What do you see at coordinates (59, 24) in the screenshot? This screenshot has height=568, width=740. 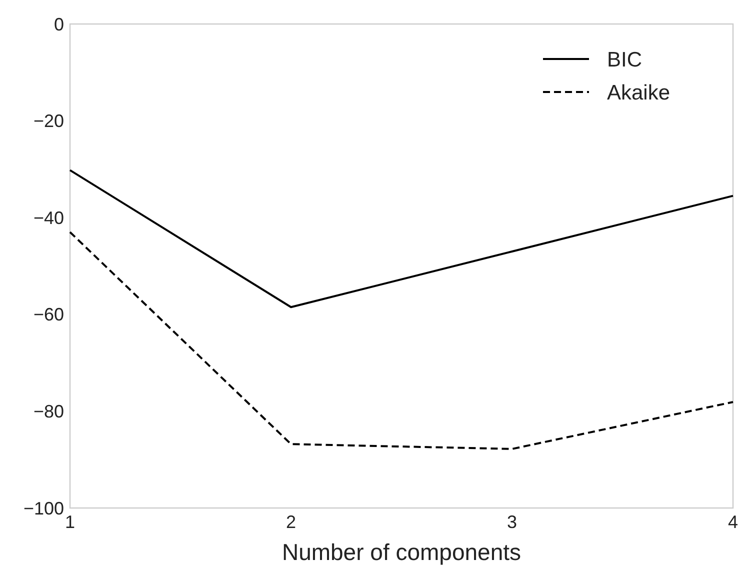 I see `y-tick-label: 0` at bounding box center [59, 24].